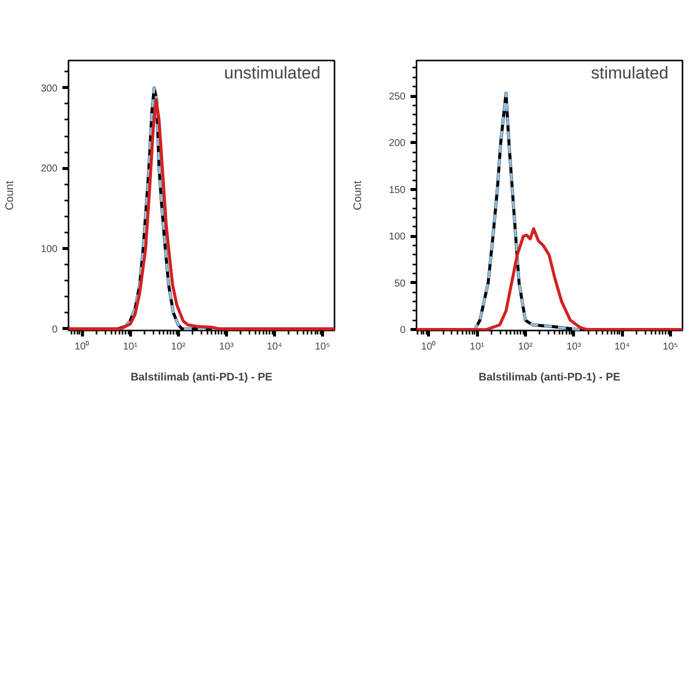  I want to click on y-tick-label: 250, so click(397, 97).